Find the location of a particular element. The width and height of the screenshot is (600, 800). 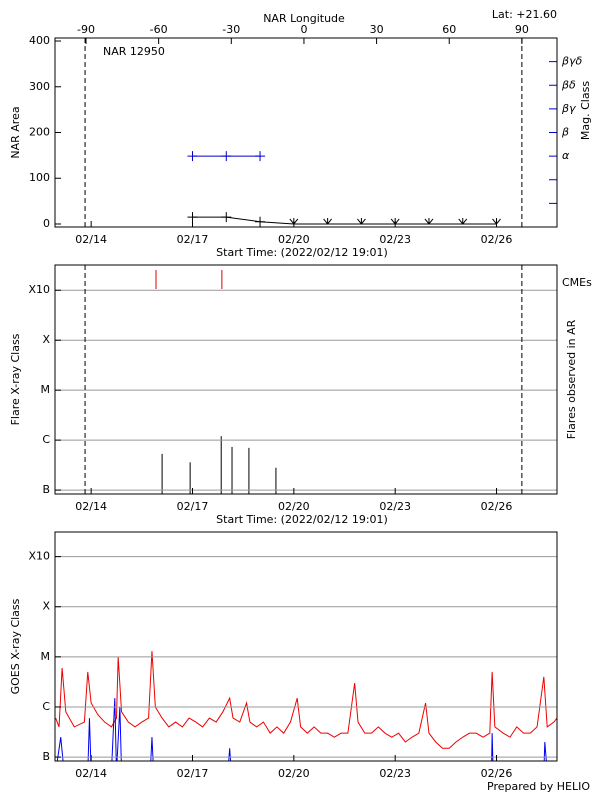

y-tick-label: 0 is located at coordinates (46, 223).